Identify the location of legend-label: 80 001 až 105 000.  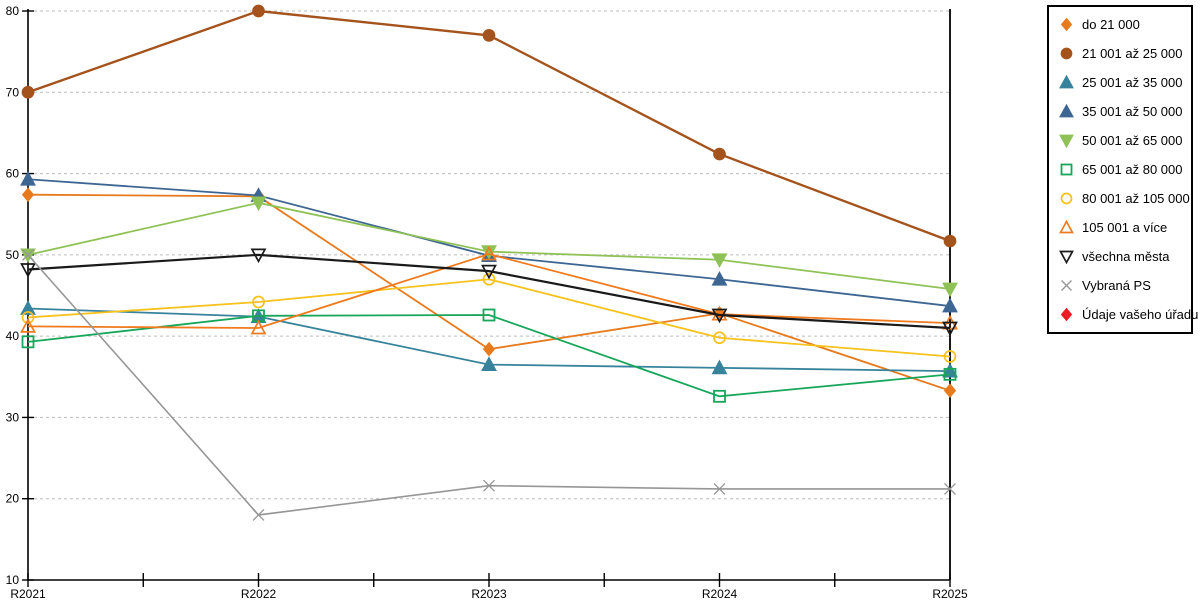
(1136, 198).